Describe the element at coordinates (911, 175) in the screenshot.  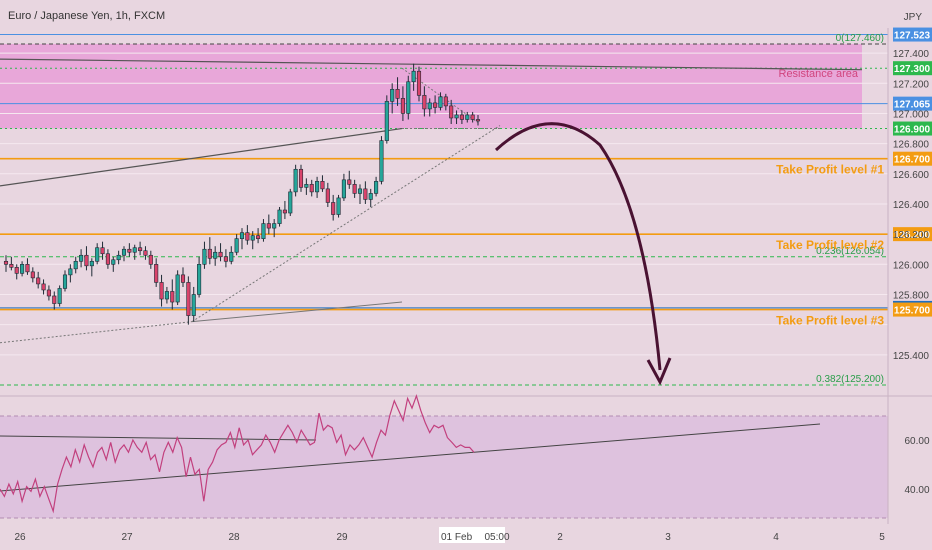
I see `price-tick-4: 126.600` at that location.